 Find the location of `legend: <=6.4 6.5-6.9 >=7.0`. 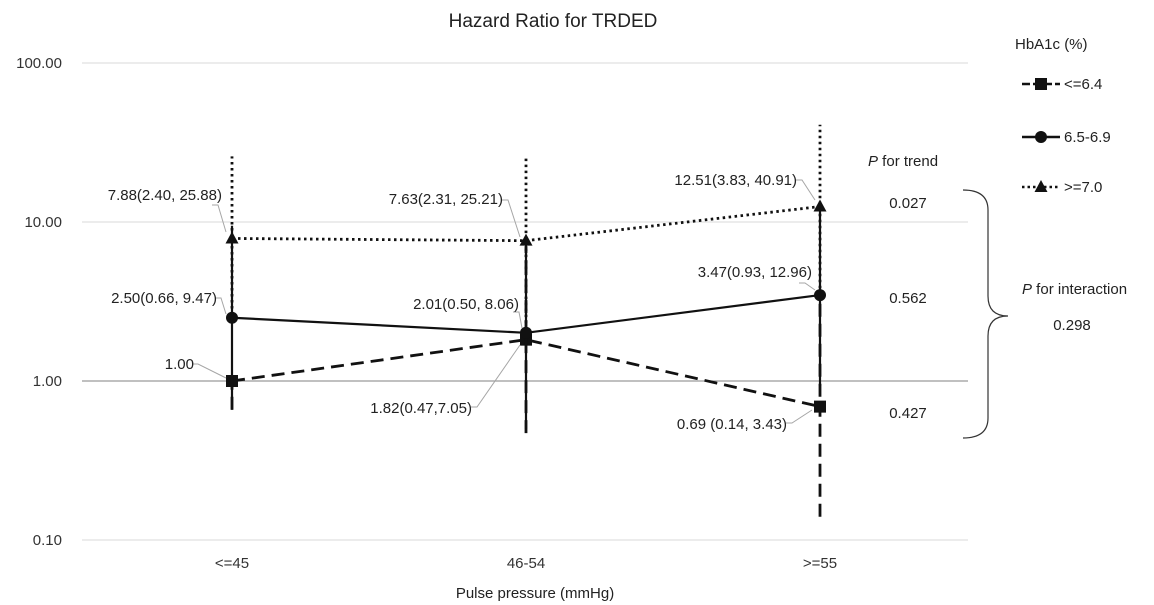

legend: <=6.4 6.5-6.9 >=7.0 is located at coordinates (1066, 136).